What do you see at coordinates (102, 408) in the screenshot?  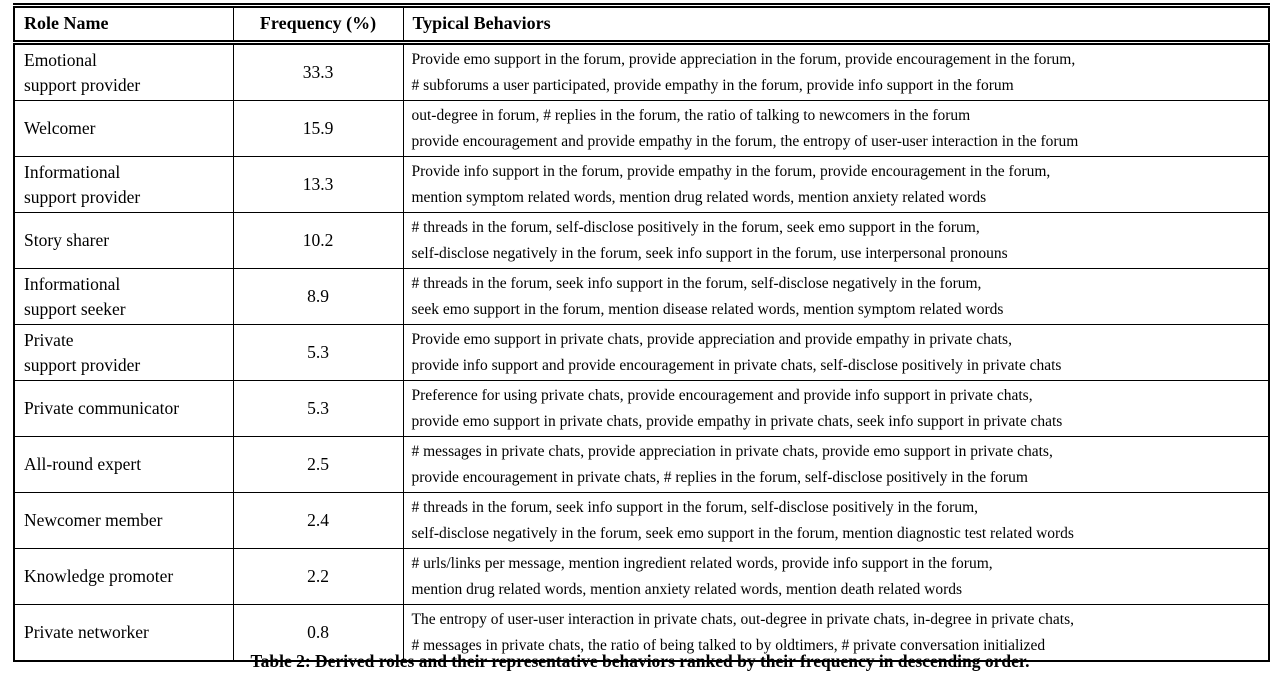 I see `role-name-line: Private communicator` at bounding box center [102, 408].